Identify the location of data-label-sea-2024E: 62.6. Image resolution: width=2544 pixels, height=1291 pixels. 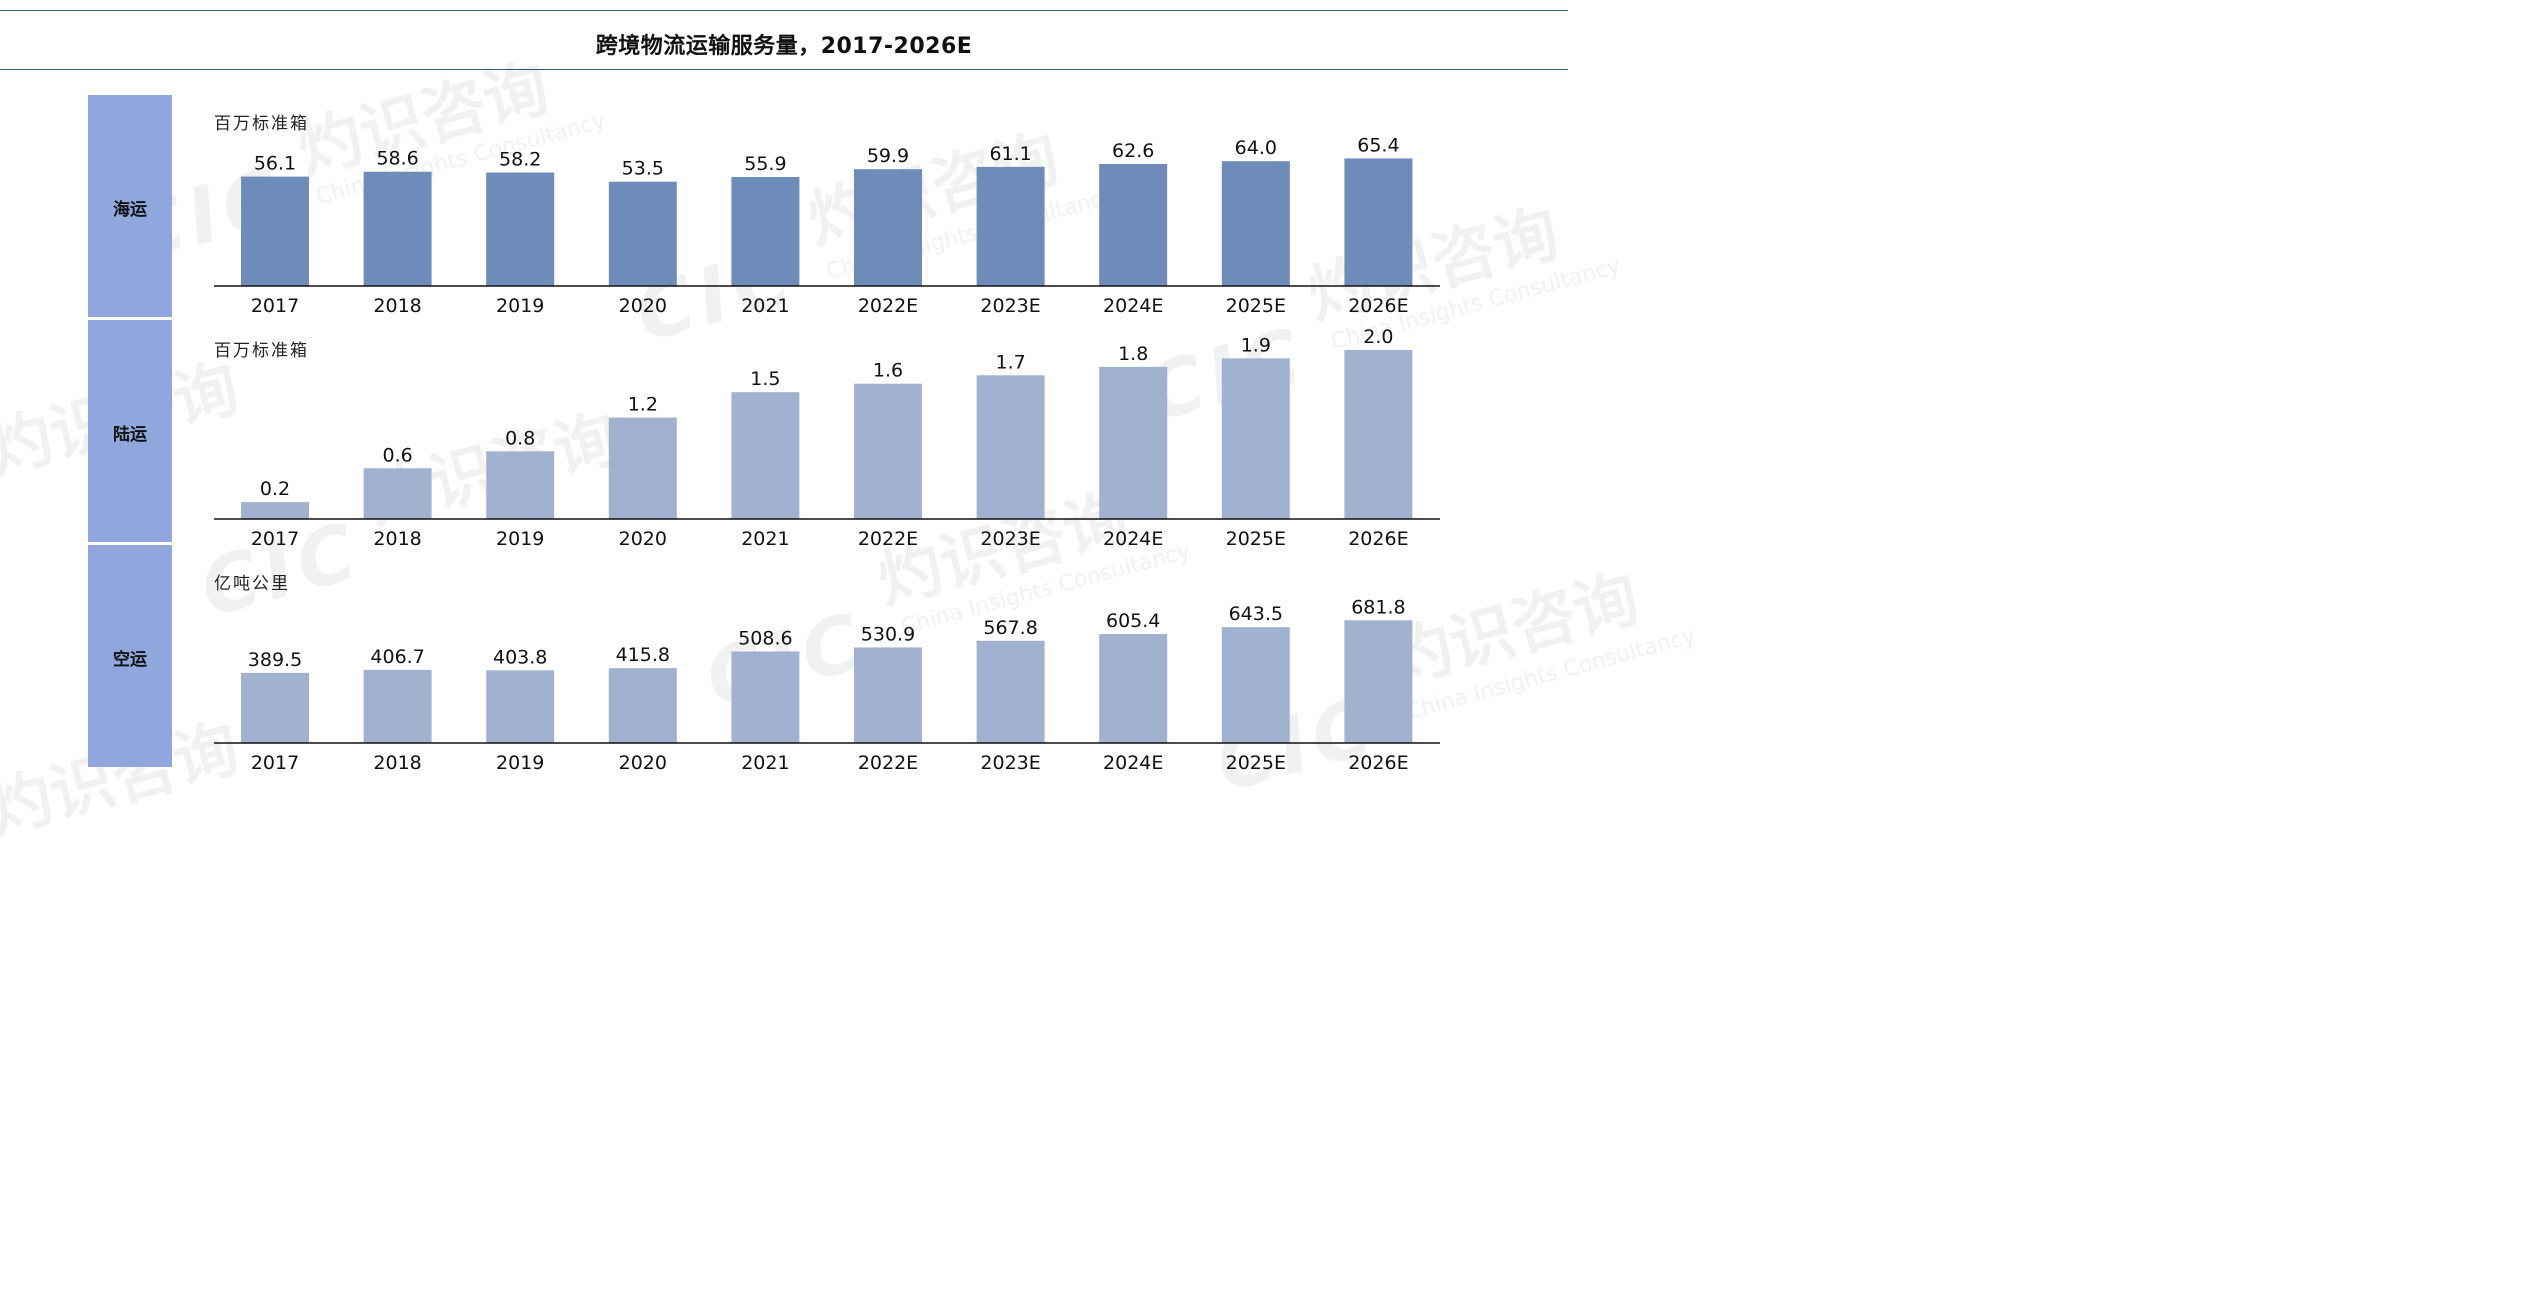
(1133, 151).